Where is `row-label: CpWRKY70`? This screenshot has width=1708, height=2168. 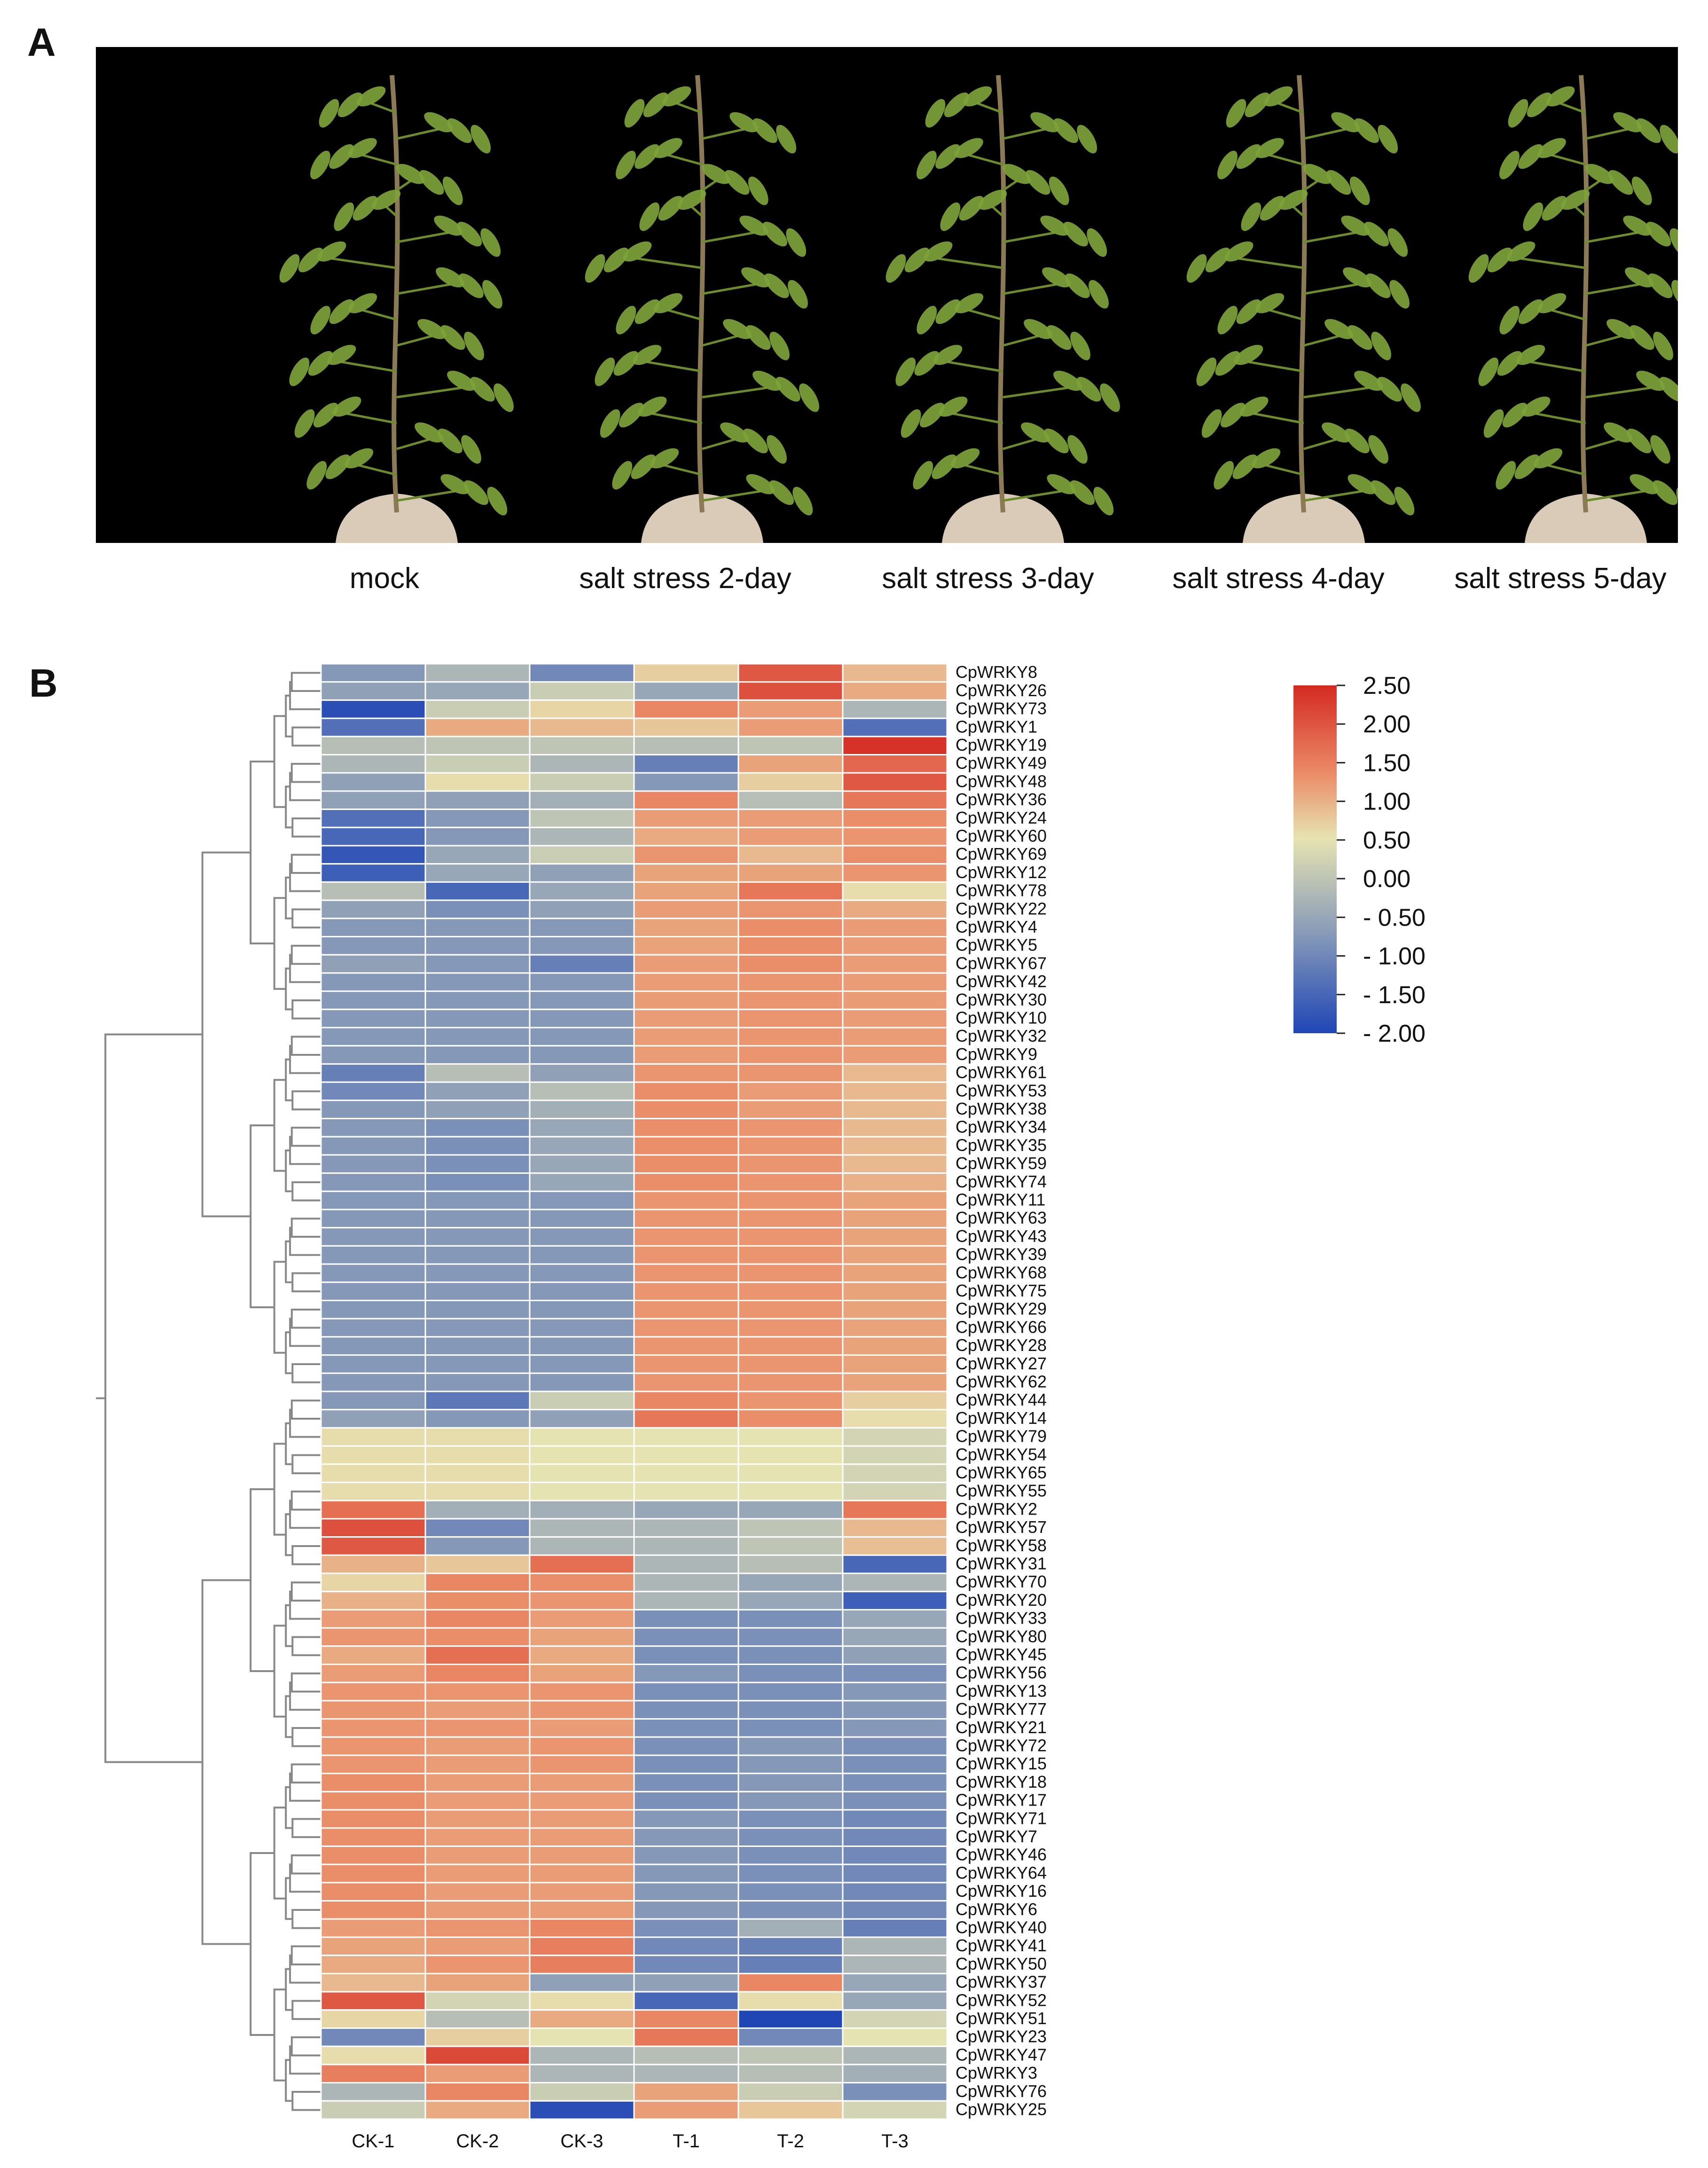 row-label: CpWRKY70 is located at coordinates (1001, 1581).